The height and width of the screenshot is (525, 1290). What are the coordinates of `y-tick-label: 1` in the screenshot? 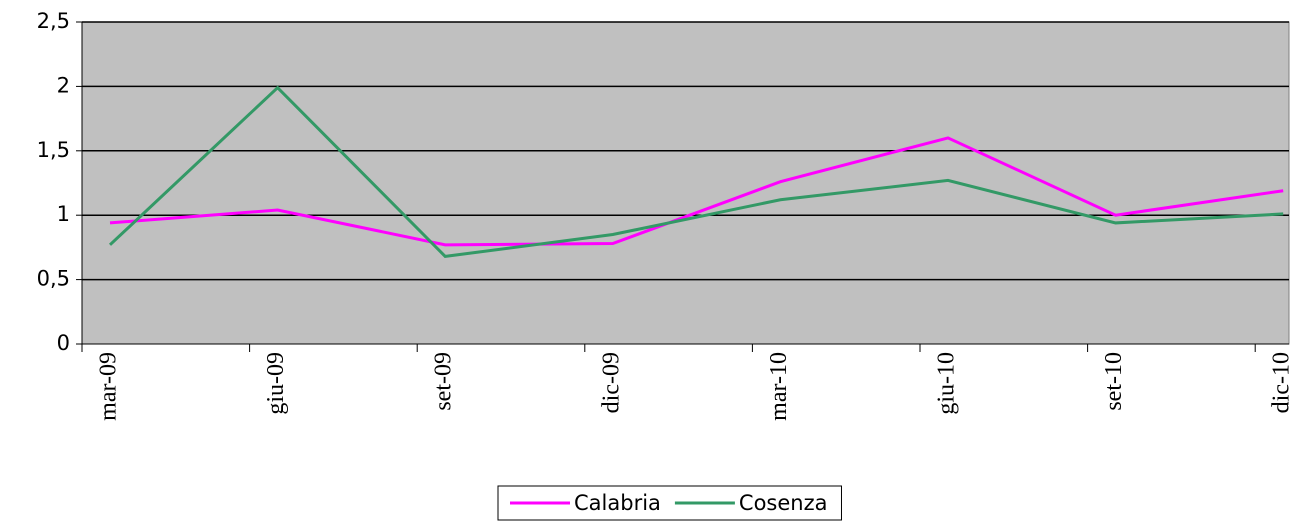 It's located at (63, 214).